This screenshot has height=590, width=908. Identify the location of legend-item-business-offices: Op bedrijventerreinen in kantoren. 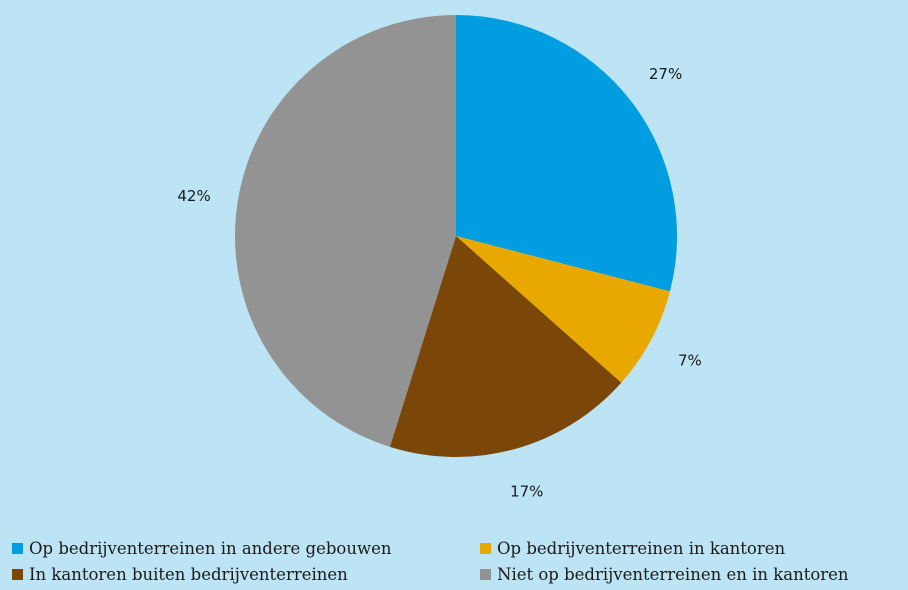
(694, 548).